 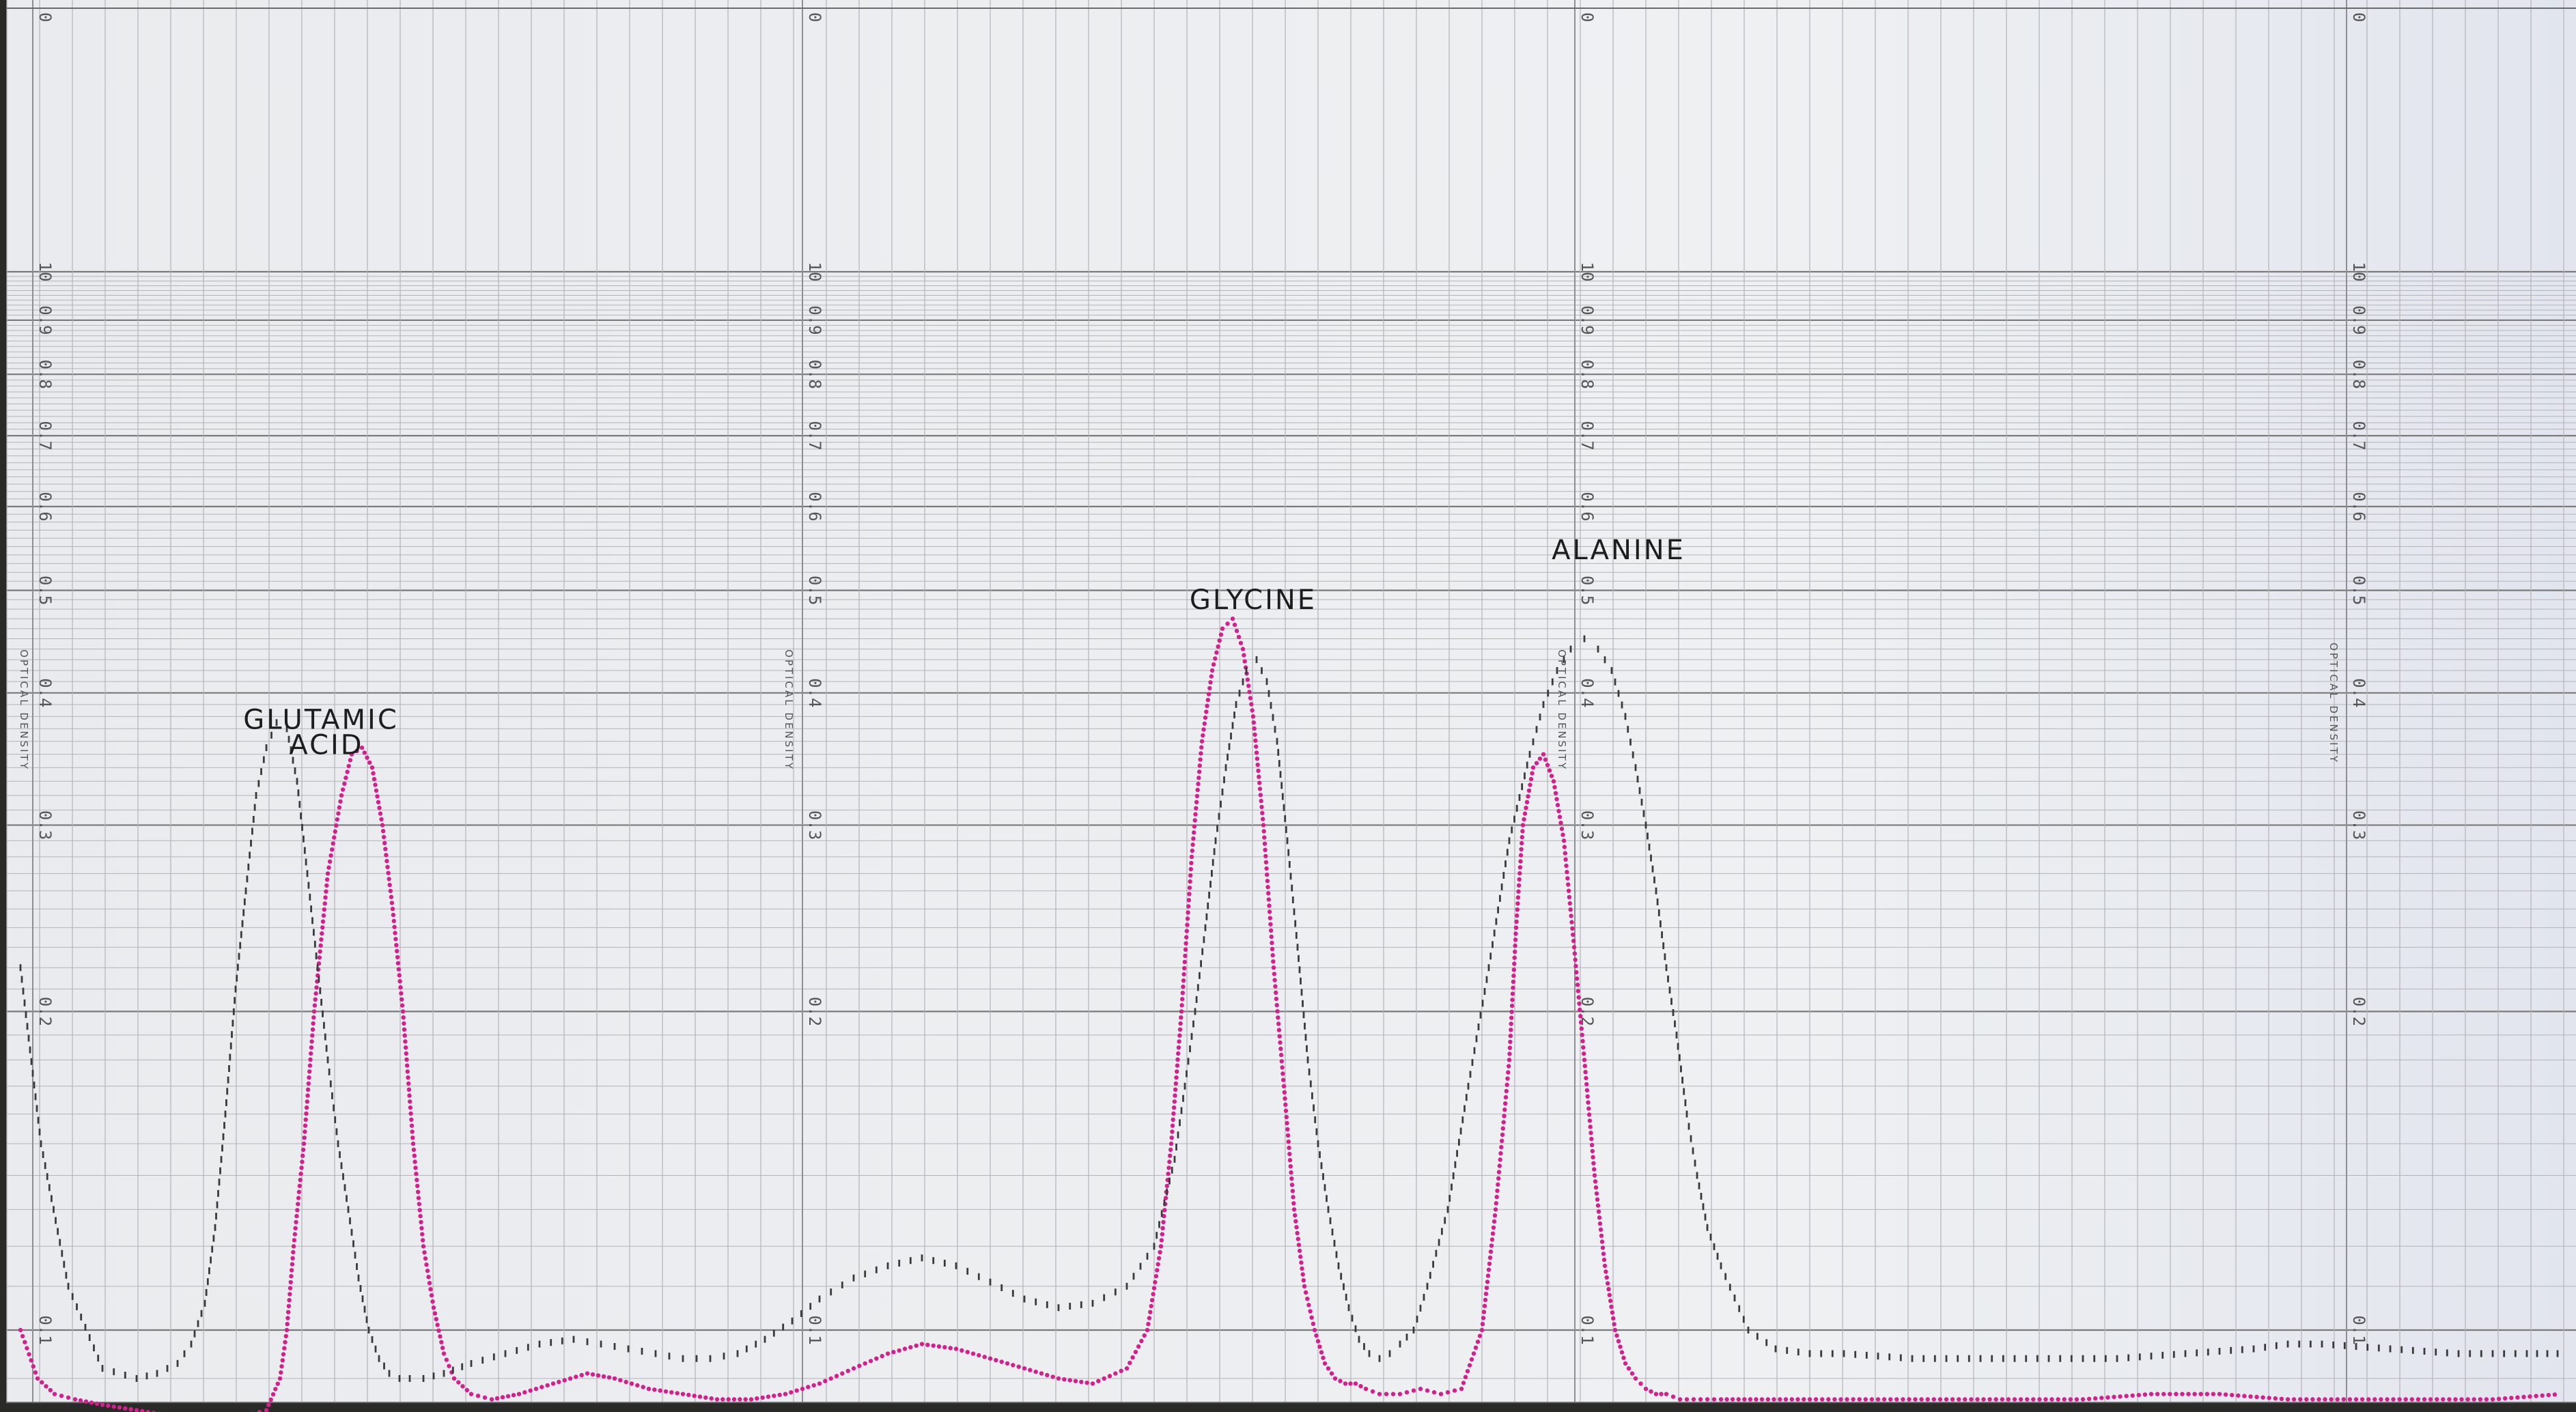 I want to click on y-tick-label: 0.7, so click(x=1587, y=436).